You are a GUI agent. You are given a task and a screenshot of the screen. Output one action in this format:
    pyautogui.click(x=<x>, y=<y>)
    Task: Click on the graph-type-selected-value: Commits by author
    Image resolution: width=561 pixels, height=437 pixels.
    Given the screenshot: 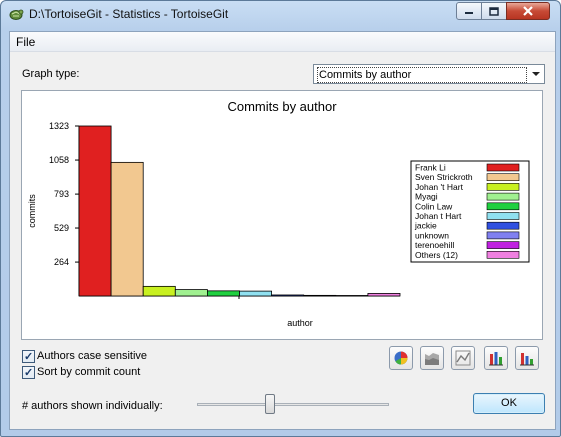 What is the action you would take?
    pyautogui.click(x=422, y=75)
    